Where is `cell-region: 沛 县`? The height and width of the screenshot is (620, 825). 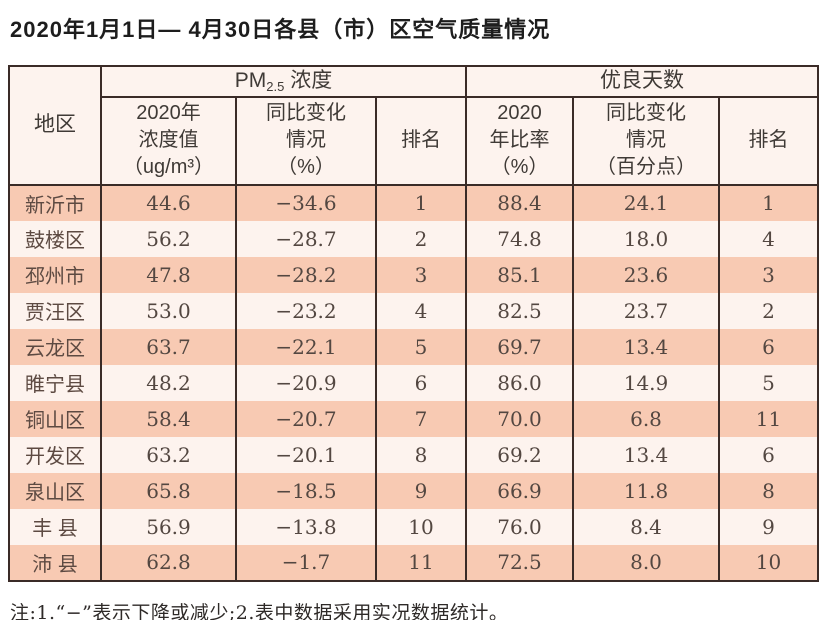
cell-region: 沛 县 is located at coordinates (55, 562).